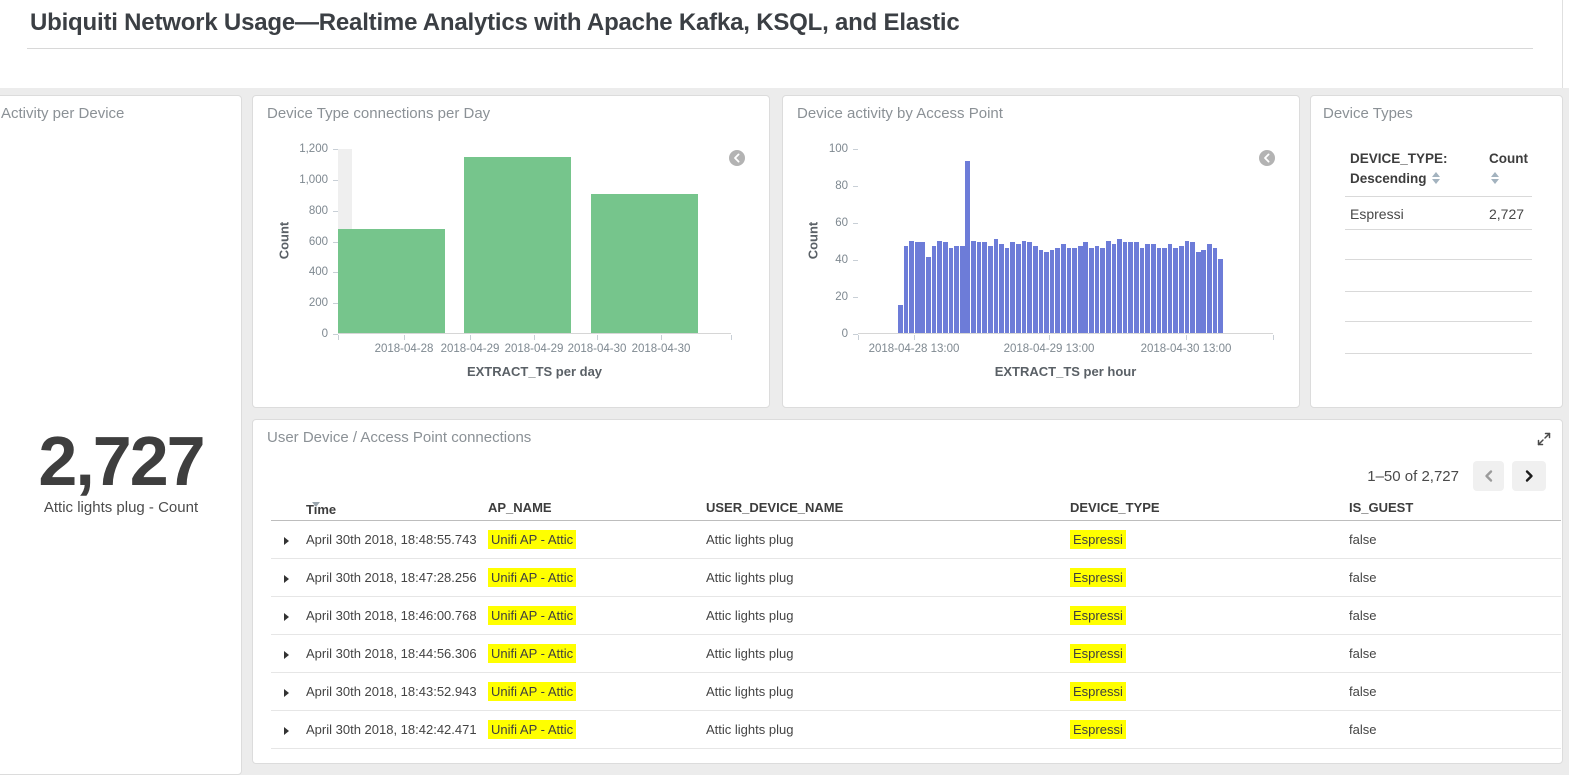  I want to click on column-header-device-type: DEVICE_TYPE, so click(1115, 507).